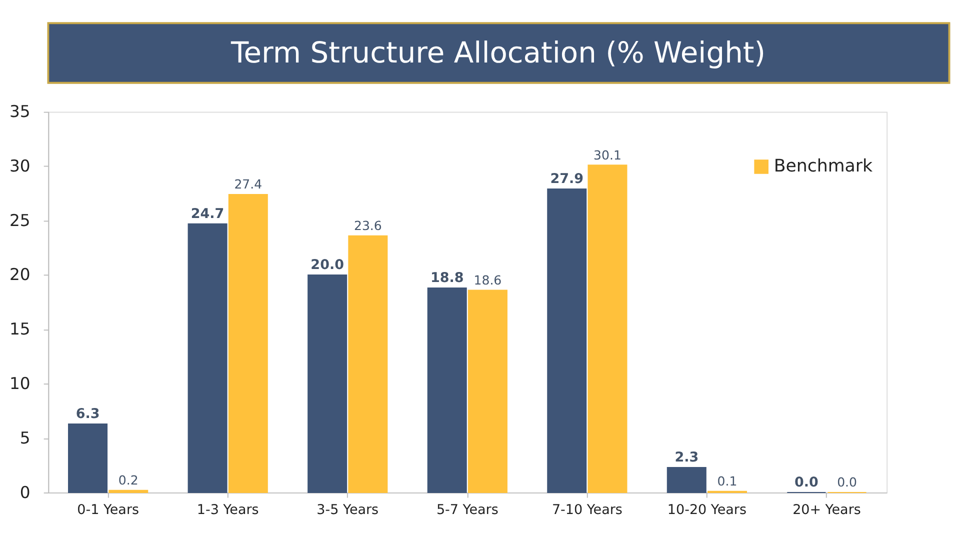  What do you see at coordinates (706, 510) in the screenshot?
I see `x-tick-label: 10-20 Years` at bounding box center [706, 510].